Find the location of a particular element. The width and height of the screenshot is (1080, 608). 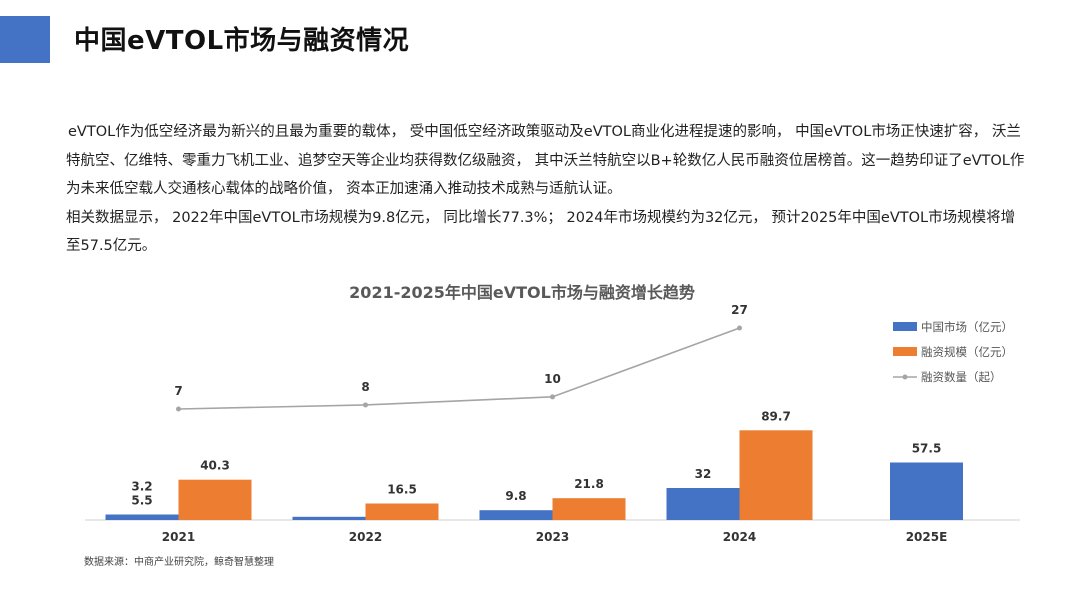

line-value-label: 7 is located at coordinates (178, 391).